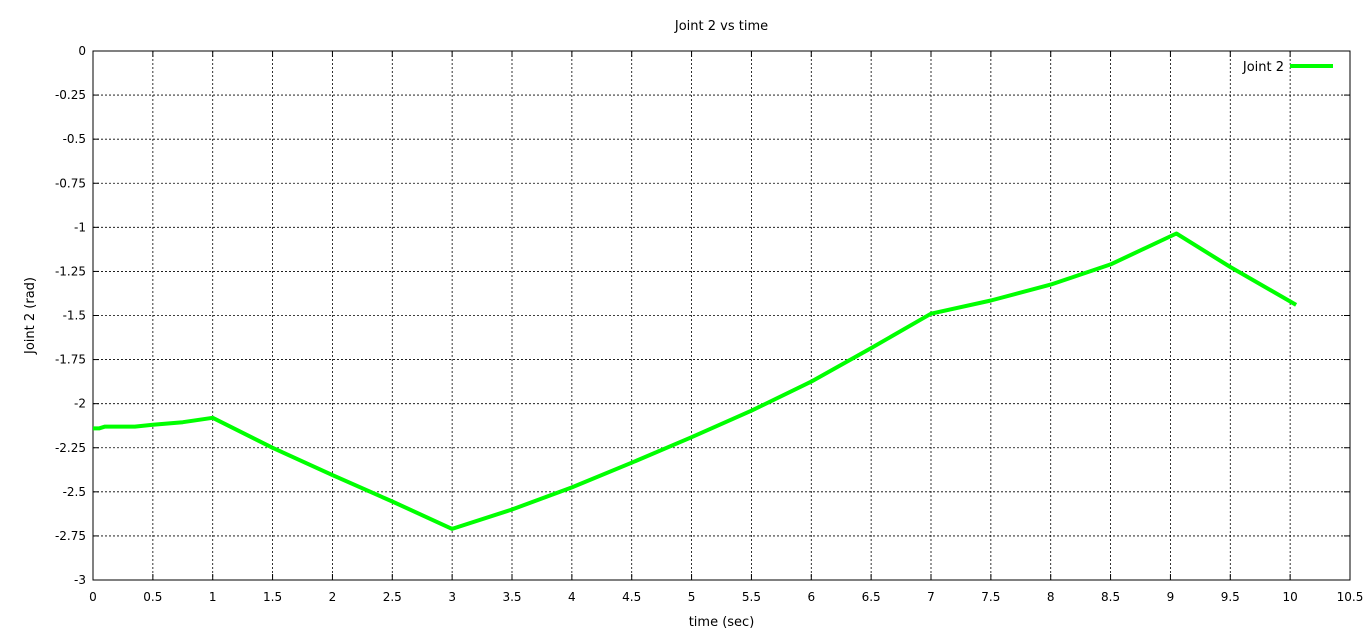 This screenshot has height=634, width=1366. I want to click on x-tick-label: 6.5, so click(871, 597).